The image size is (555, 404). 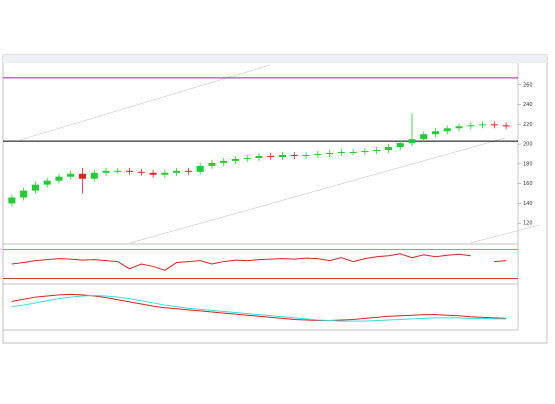 I want to click on y-tick-label: 260, so click(x=528, y=85).